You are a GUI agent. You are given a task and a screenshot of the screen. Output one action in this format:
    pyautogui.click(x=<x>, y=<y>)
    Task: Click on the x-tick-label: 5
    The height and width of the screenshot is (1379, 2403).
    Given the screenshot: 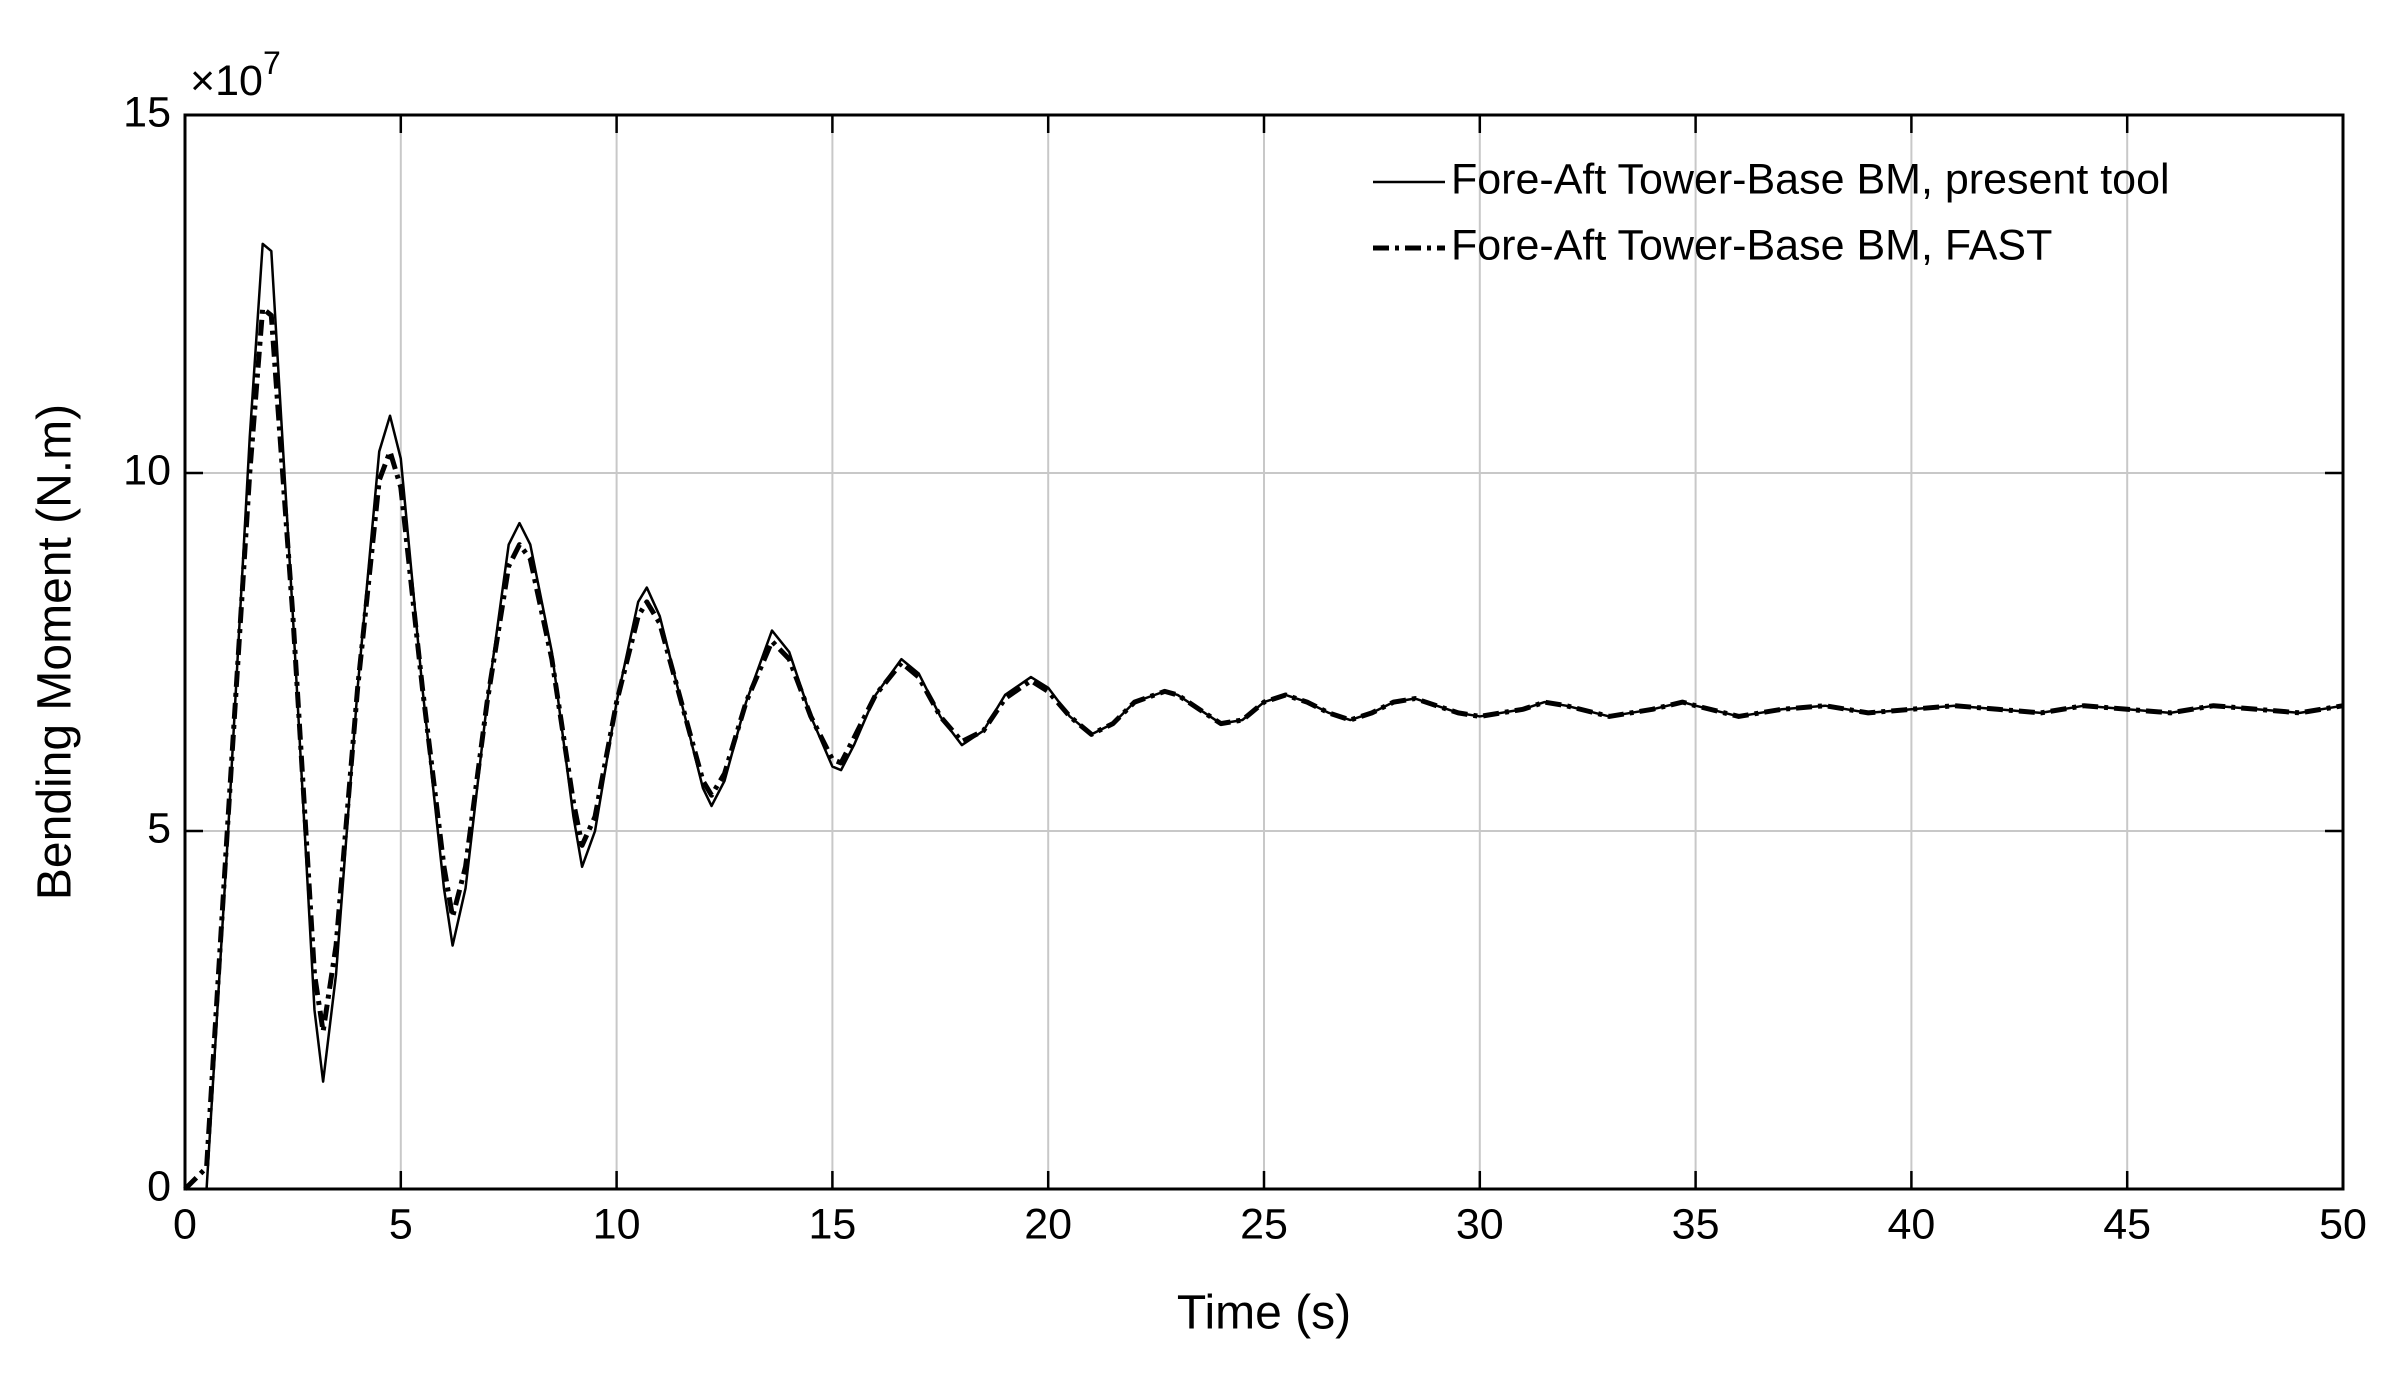 What is the action you would take?
    pyautogui.click(x=401, y=1224)
    